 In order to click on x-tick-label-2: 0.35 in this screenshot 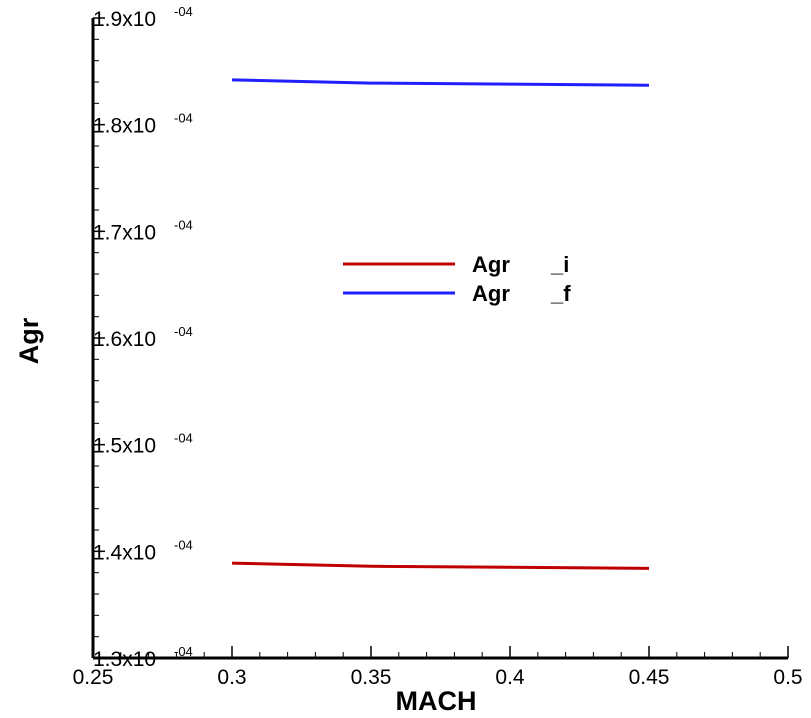, I will do `click(371, 677)`.